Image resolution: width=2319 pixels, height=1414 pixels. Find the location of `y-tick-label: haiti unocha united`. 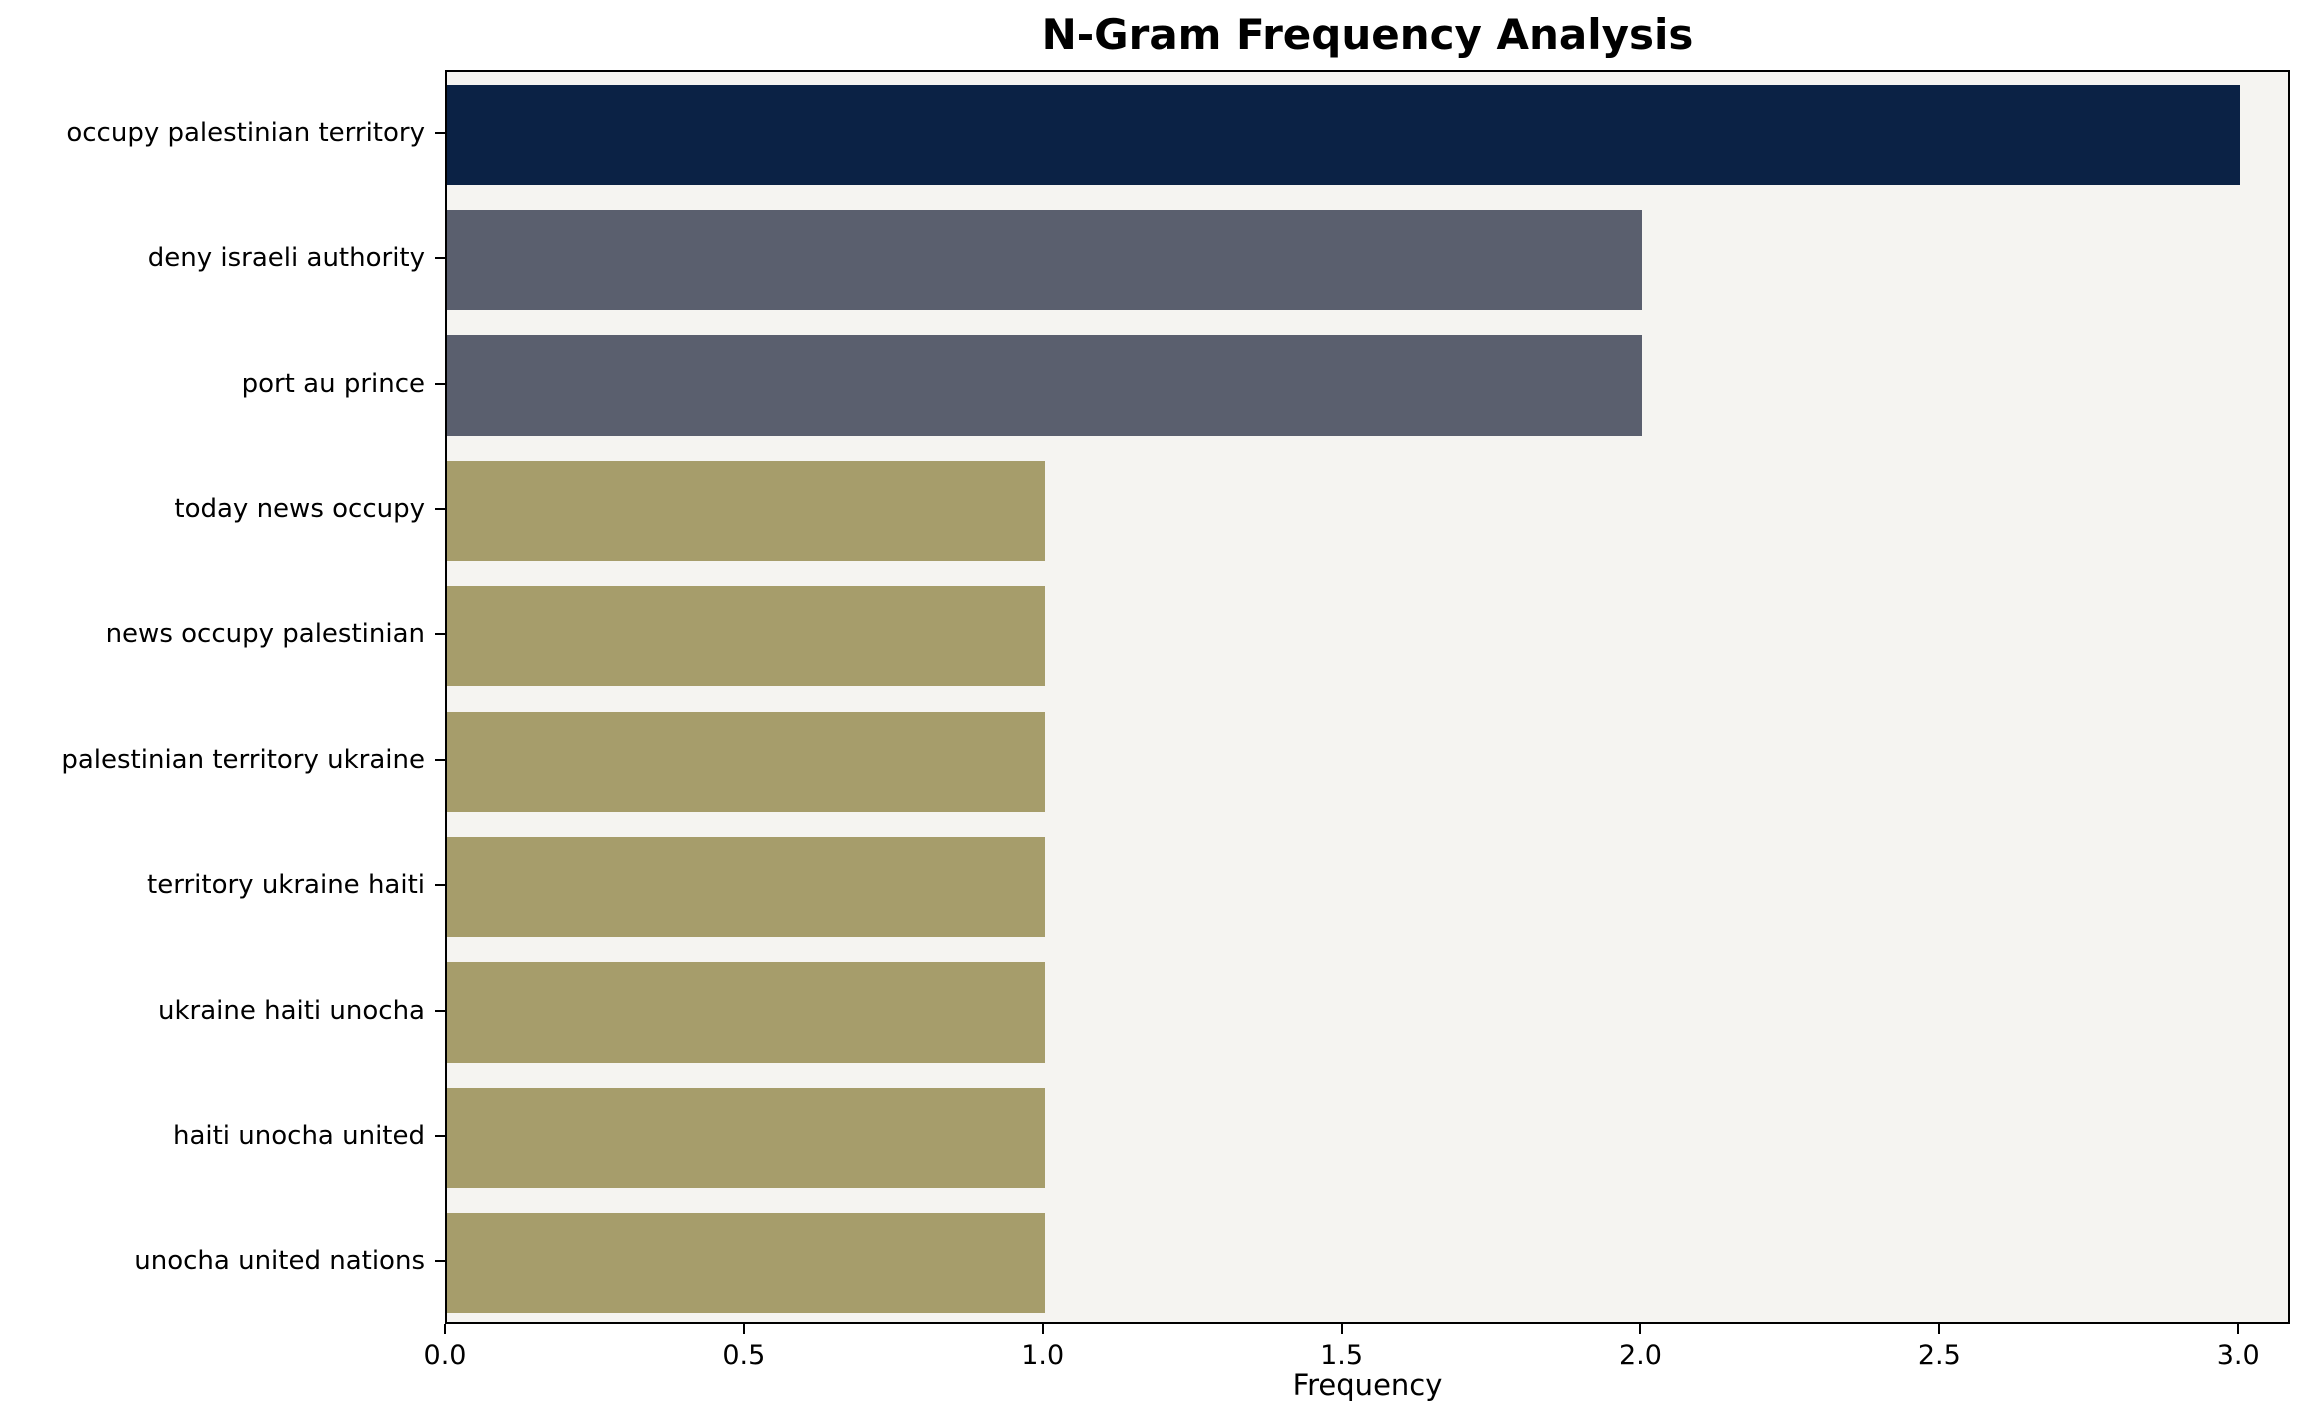

y-tick-label: haiti unocha united is located at coordinates (298, 1135).